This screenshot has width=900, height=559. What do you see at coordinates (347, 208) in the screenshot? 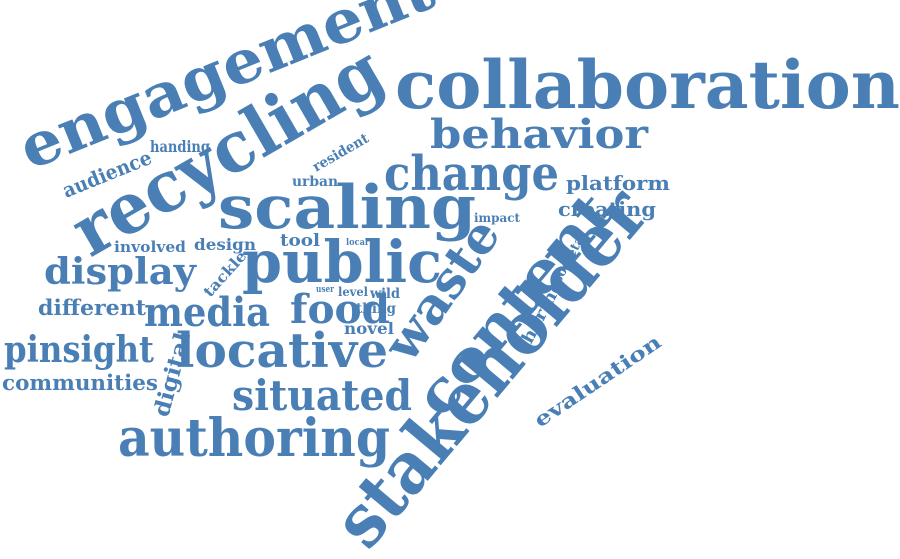
I see `word-scaling: scaling` at bounding box center [347, 208].